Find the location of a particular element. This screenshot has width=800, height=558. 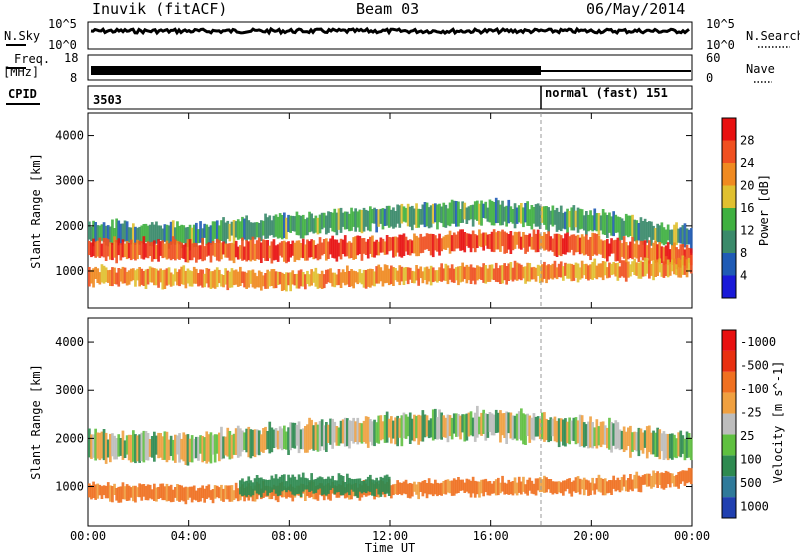

x-tick-label: 00:00 is located at coordinates (692, 536).